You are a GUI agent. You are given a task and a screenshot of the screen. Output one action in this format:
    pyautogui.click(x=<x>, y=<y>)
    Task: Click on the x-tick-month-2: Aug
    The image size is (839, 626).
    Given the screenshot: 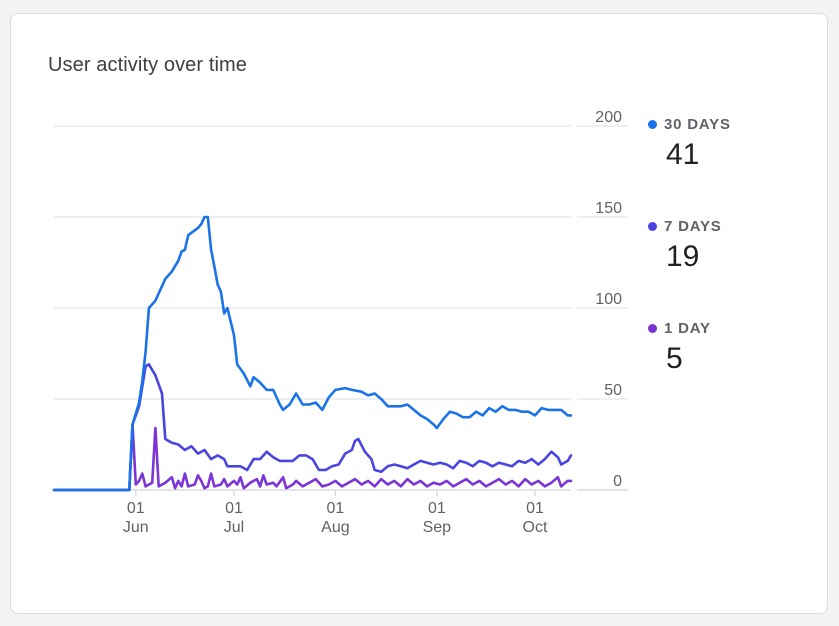 What is the action you would take?
    pyautogui.click(x=335, y=527)
    